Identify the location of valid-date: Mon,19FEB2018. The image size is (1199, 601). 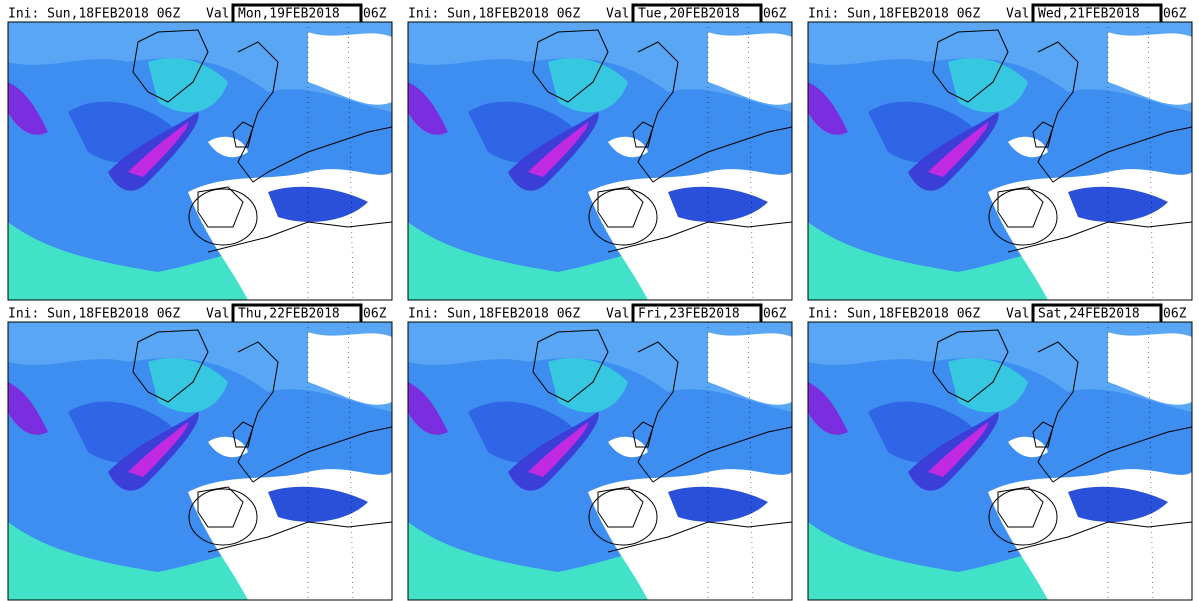
(289, 14).